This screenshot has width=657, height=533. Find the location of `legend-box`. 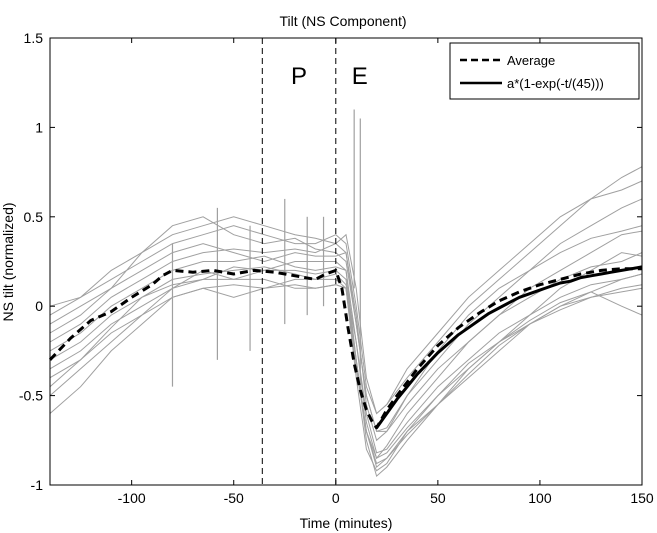

legend-box is located at coordinates (544, 71).